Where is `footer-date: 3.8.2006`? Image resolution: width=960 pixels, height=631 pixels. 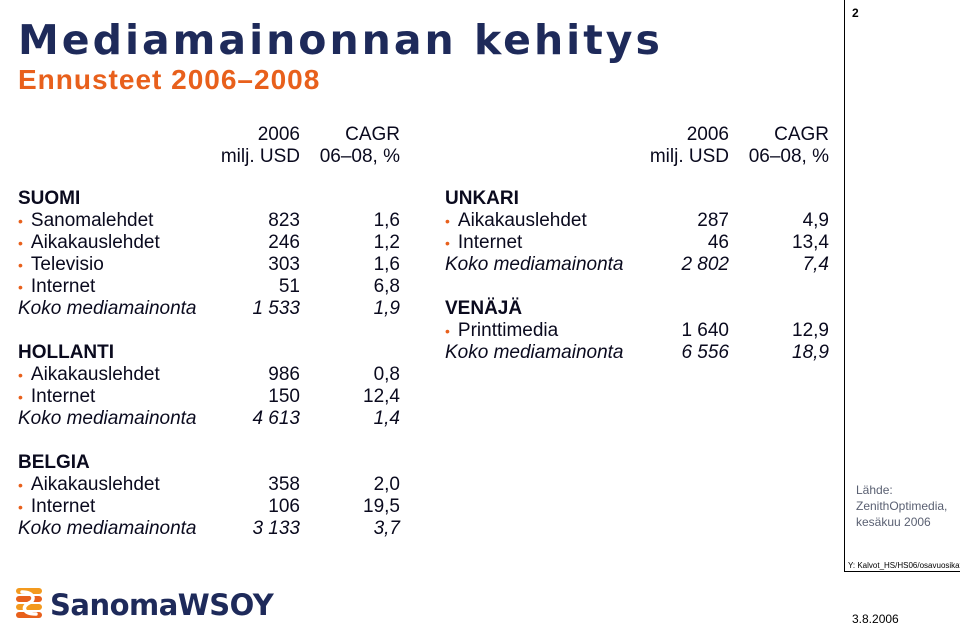
footer-date: 3.8.2006 is located at coordinates (875, 619).